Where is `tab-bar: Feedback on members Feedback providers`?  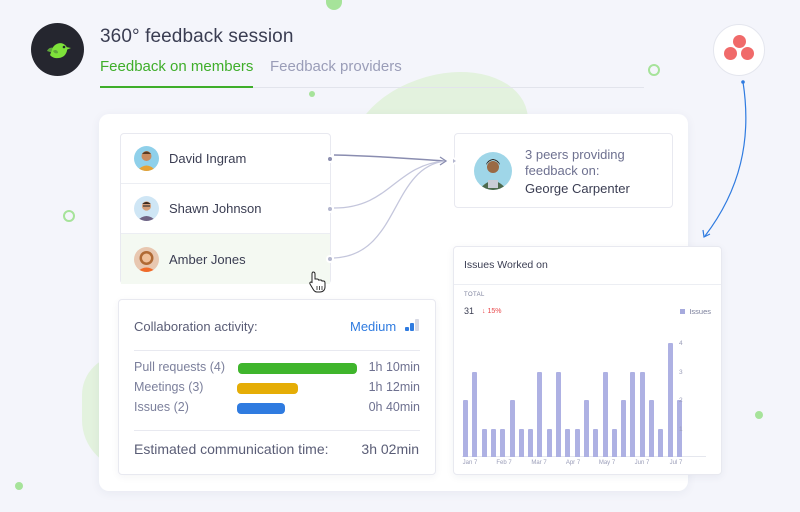 tab-bar: Feedback on members Feedback providers is located at coordinates (372, 73).